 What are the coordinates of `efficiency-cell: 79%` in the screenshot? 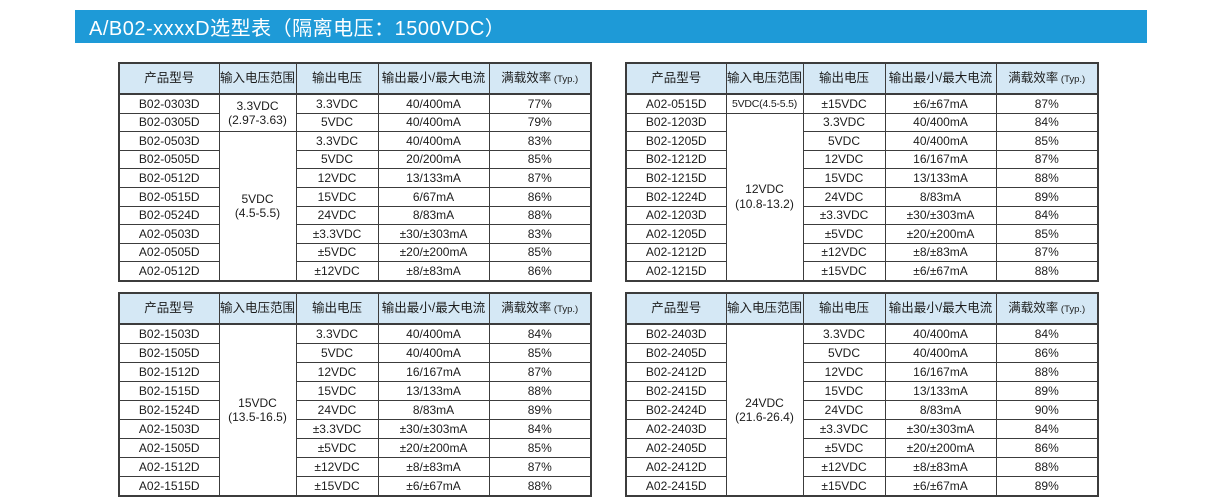 It's located at (540, 122).